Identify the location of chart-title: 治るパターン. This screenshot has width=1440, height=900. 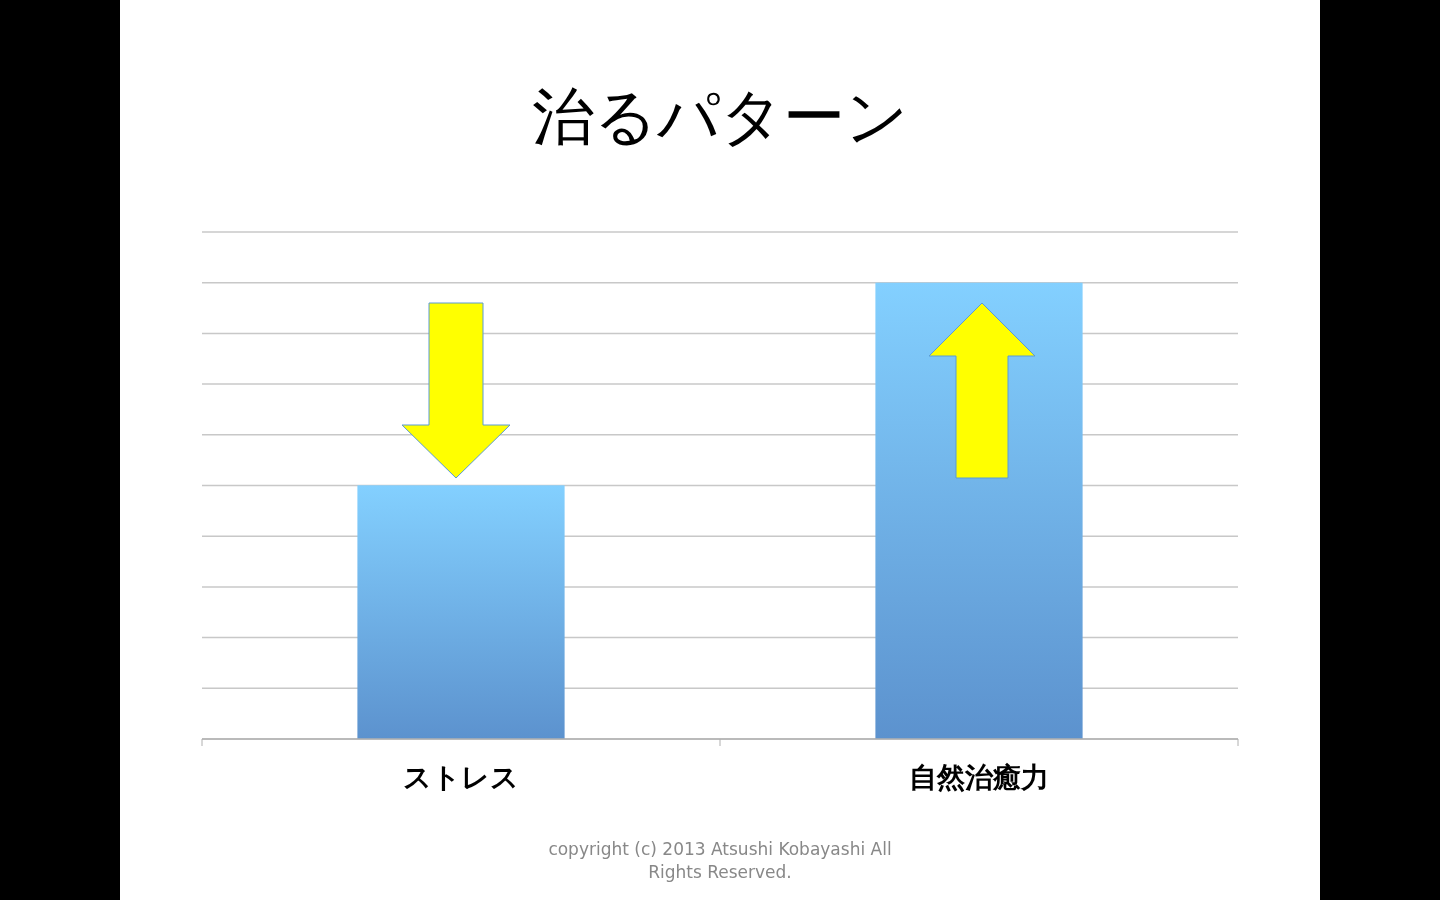
(720, 116).